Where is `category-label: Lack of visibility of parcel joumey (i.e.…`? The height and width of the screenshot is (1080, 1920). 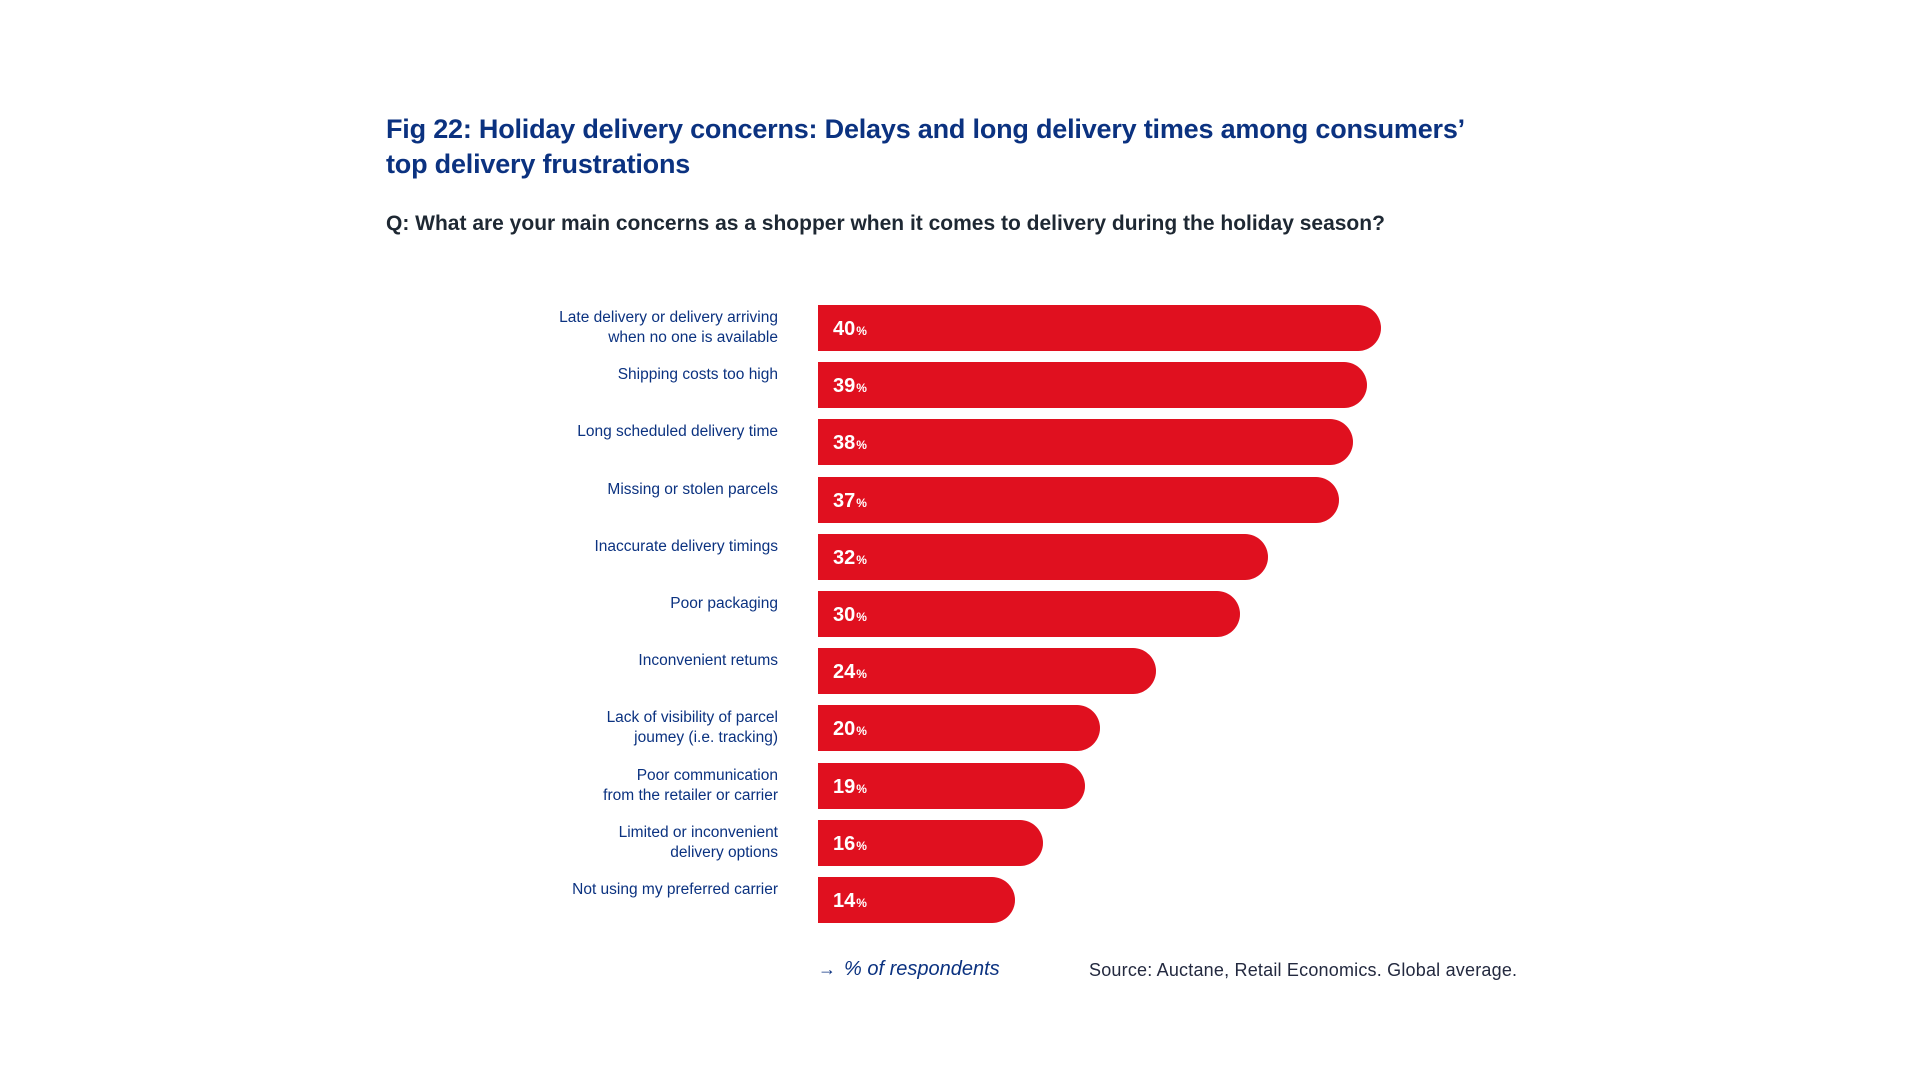
category-label: Lack of visibility of parcel joumey (i.e.… is located at coordinates (628, 728).